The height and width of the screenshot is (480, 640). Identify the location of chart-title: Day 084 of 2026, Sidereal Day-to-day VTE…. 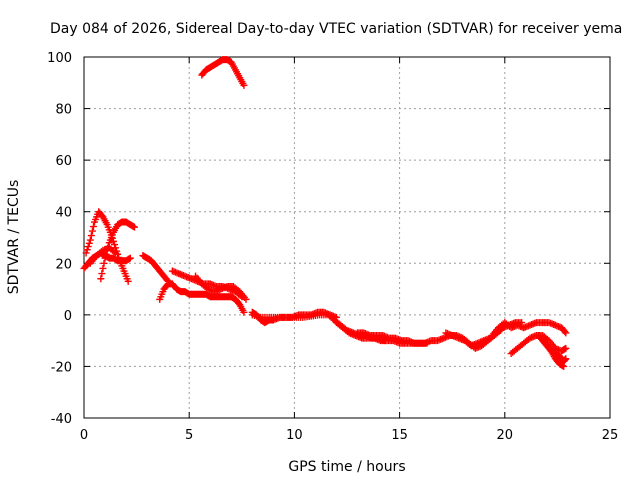
(336, 29).